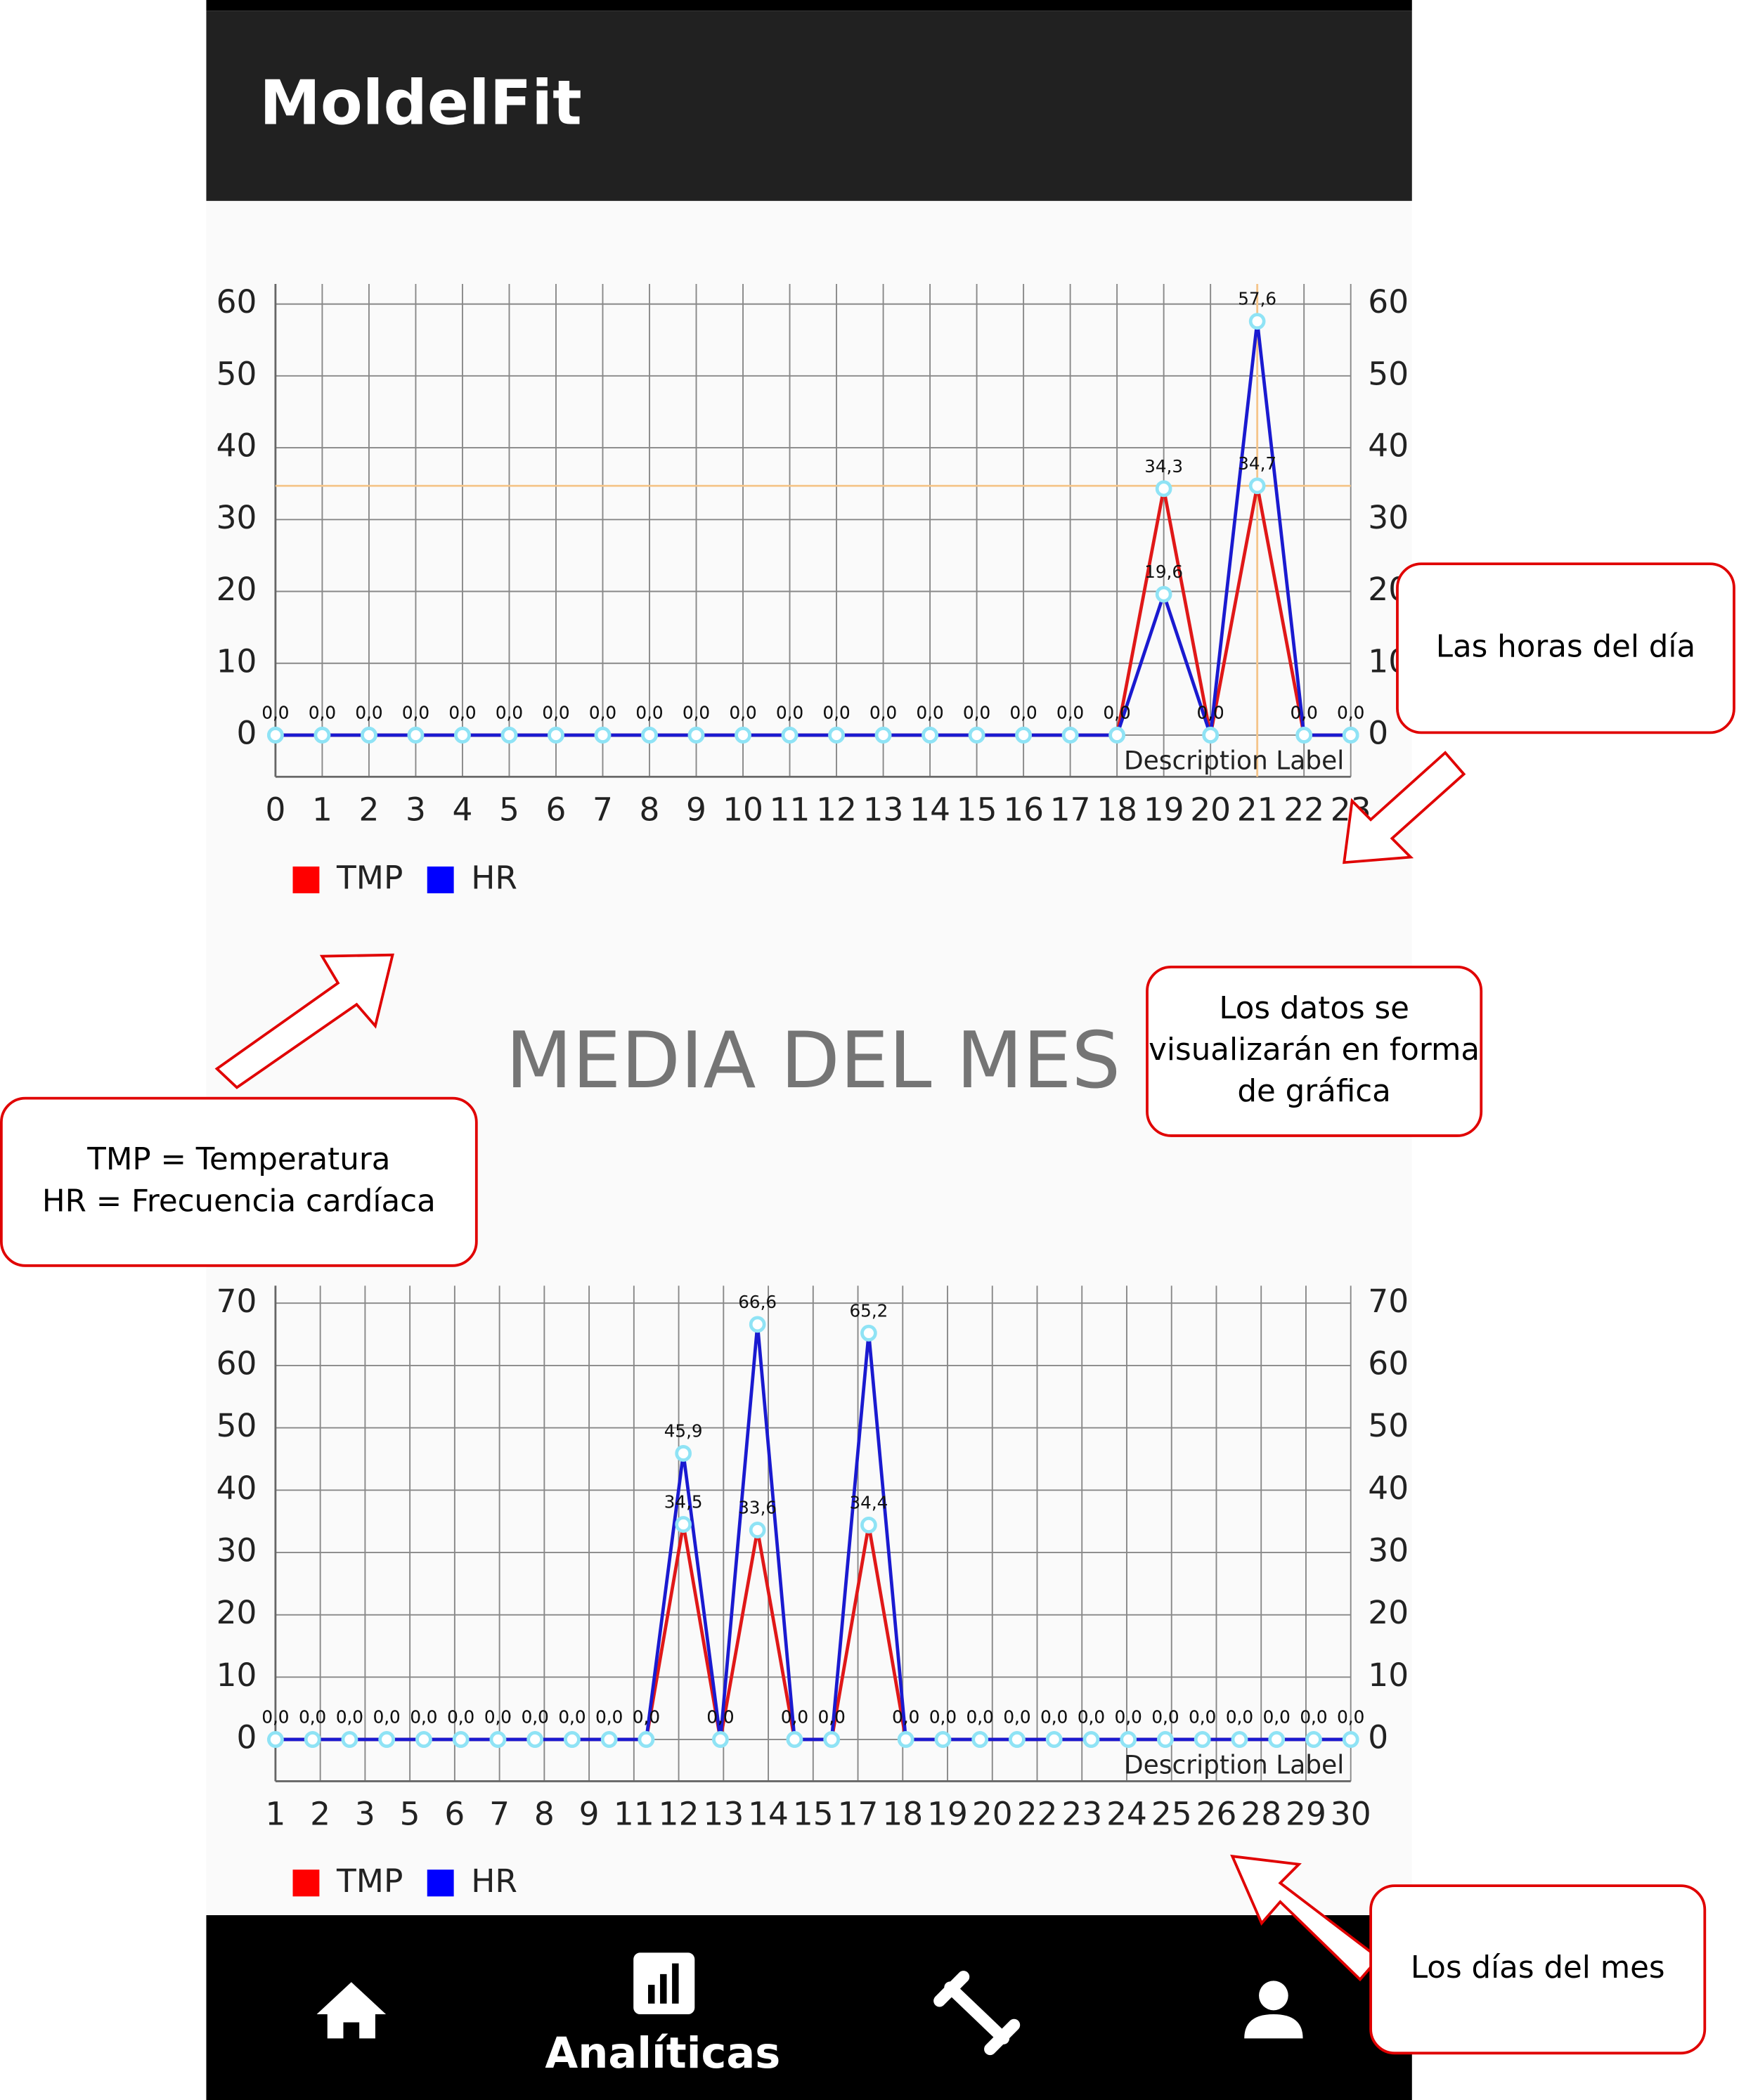 The image size is (1746, 2100). What do you see at coordinates (993, 1813) in the screenshot?
I see `x-tick-label: 20` at bounding box center [993, 1813].